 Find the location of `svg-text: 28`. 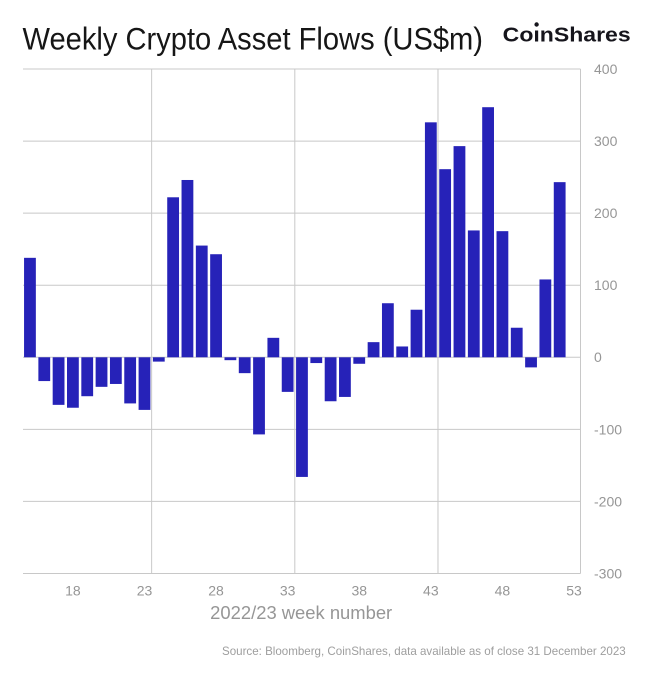

svg-text: 28 is located at coordinates (216, 591).